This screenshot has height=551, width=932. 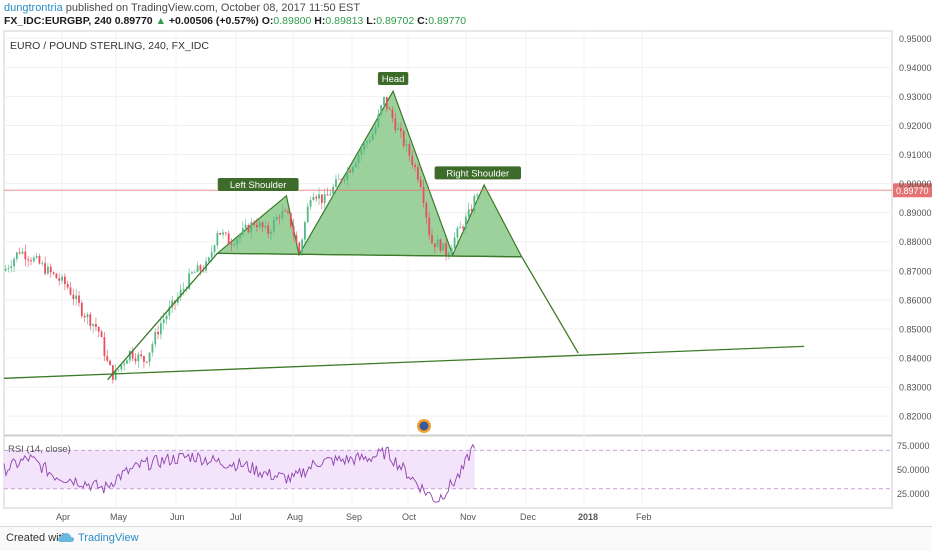 What do you see at coordinates (108, 538) in the screenshot?
I see `tradingview-link: TradingView` at bounding box center [108, 538].